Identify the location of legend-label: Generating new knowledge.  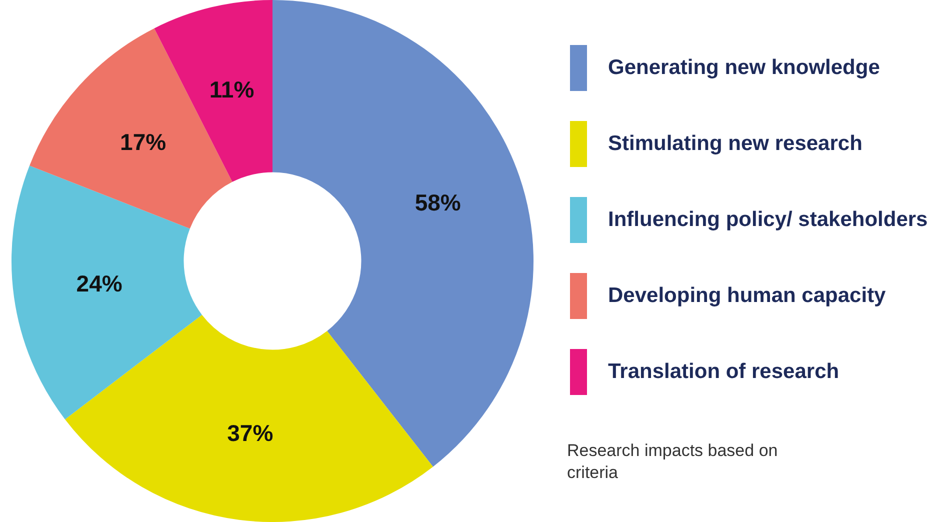
(744, 68).